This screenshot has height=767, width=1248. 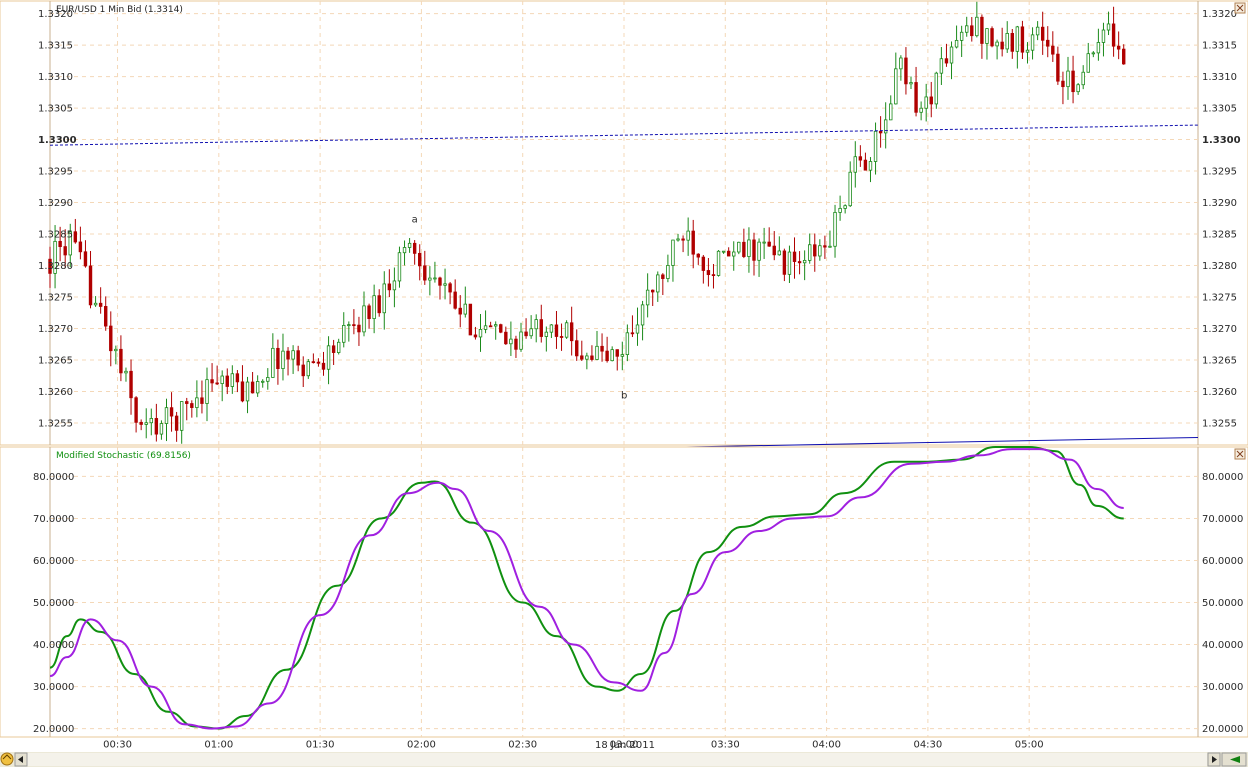 What do you see at coordinates (57, 140) in the screenshot?
I see `price-y-label-left: 1.3300` at bounding box center [57, 140].